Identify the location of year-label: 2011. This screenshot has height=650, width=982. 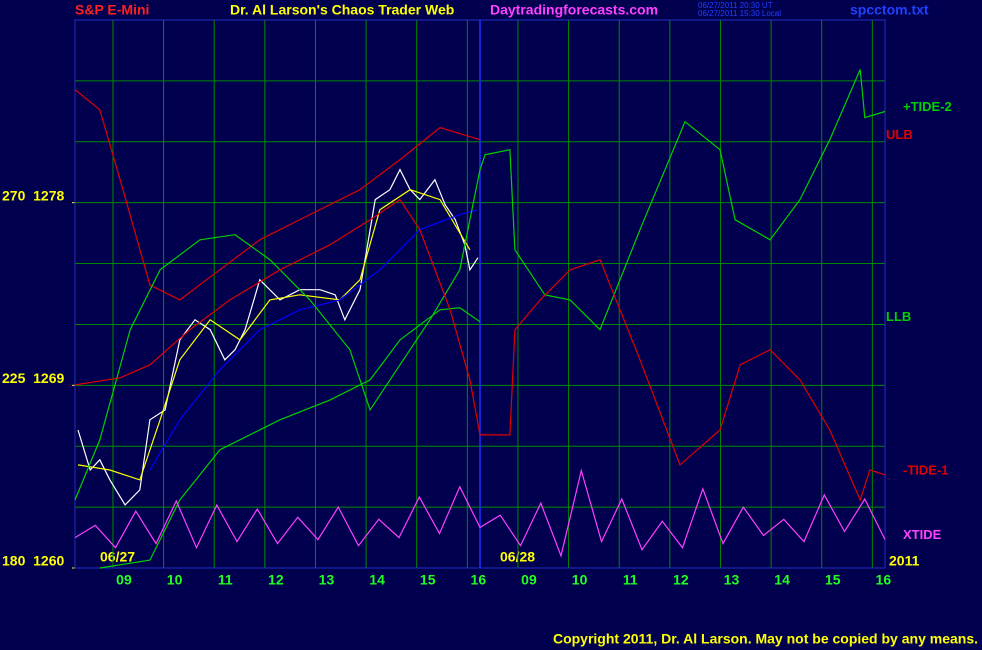
(904, 561).